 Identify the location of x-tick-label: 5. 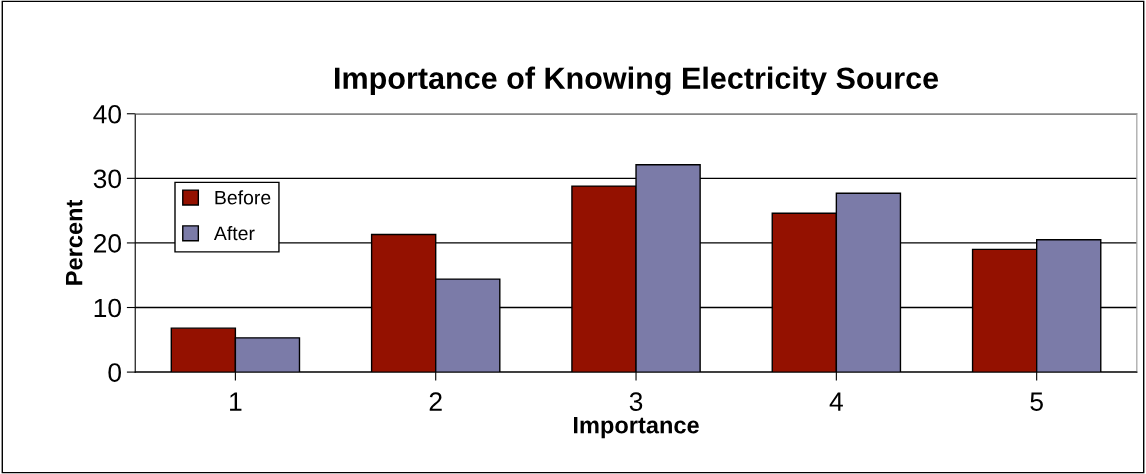
(1036, 401).